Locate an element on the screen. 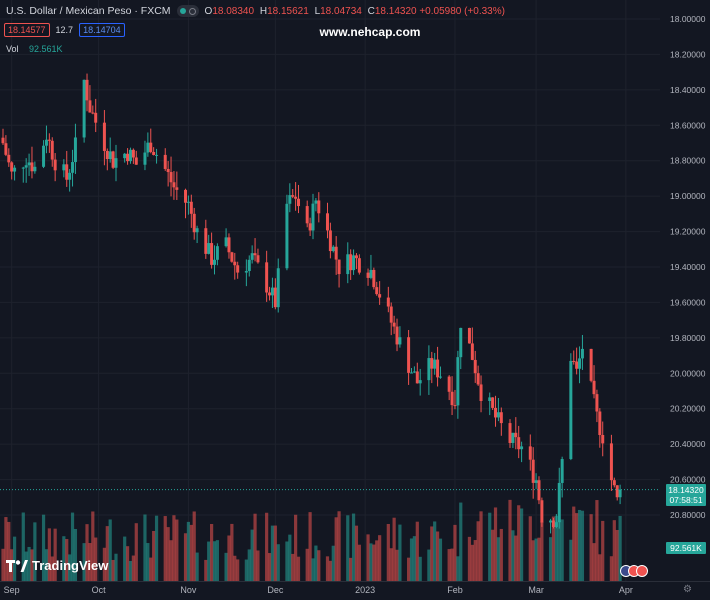 The image size is (710, 600). time-axis-label: Sep is located at coordinates (12, 590).